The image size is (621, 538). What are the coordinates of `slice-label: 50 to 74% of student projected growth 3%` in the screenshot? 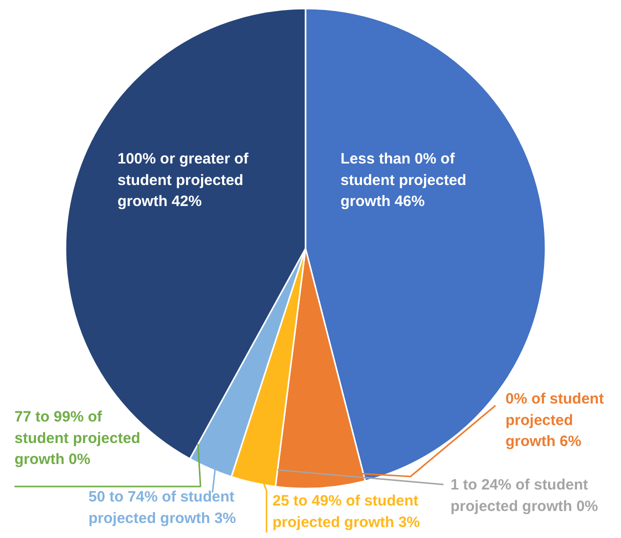 It's located at (162, 507).